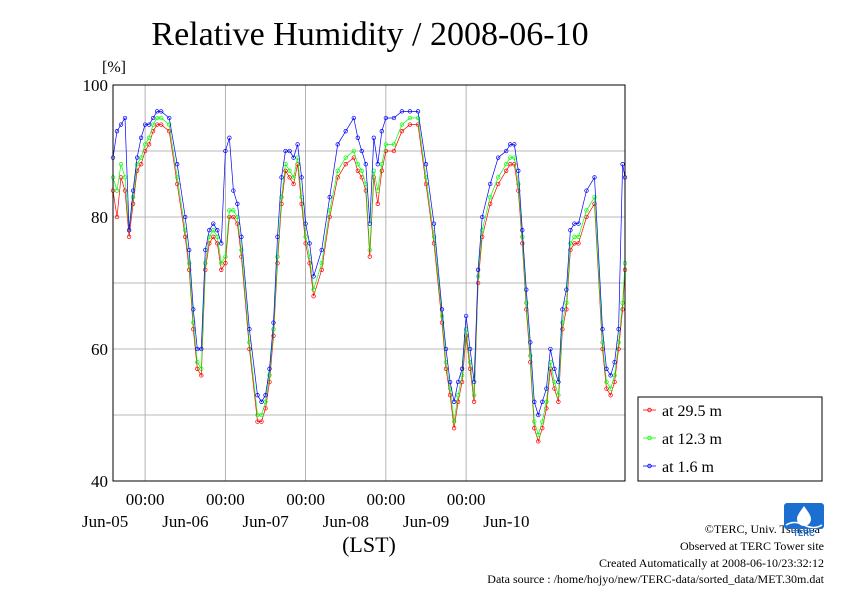  I want to click on logo-text: TERC, so click(804, 533).